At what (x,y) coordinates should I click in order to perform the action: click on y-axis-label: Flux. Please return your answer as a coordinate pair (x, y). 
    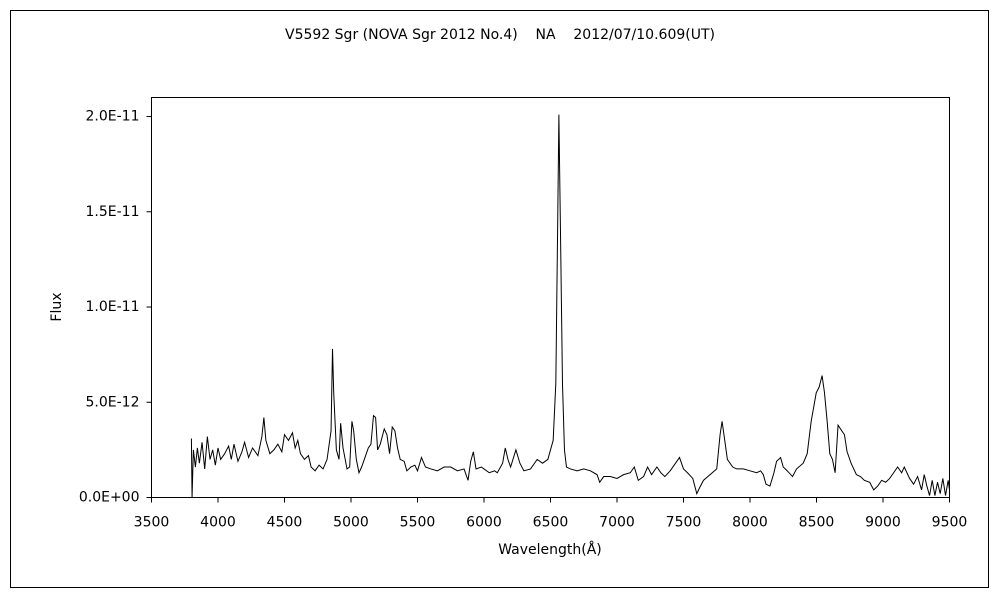
    Looking at the image, I should click on (57, 306).